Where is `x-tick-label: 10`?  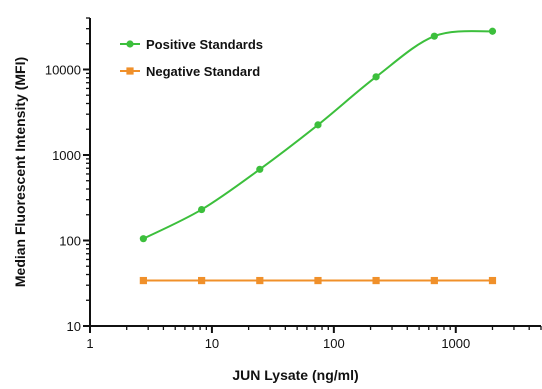 x-tick-label: 10 is located at coordinates (212, 343).